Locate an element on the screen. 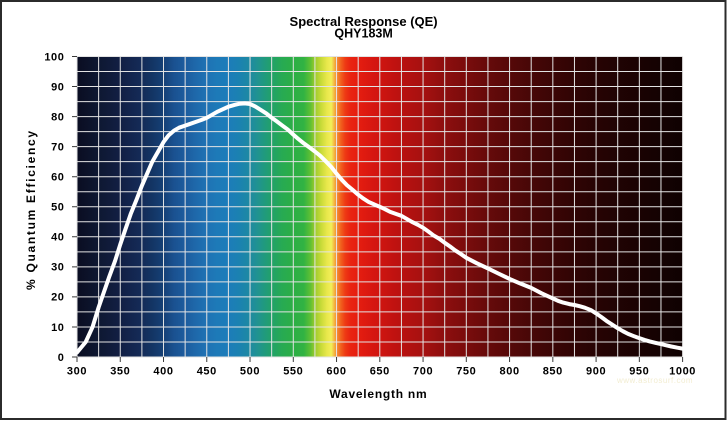  svg-text: 30 is located at coordinates (57, 268).